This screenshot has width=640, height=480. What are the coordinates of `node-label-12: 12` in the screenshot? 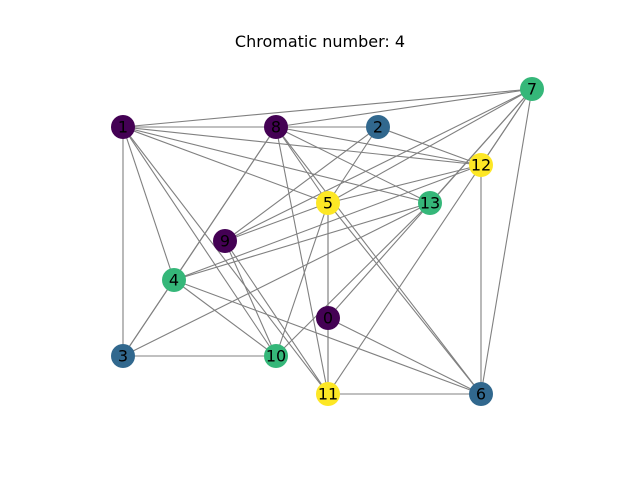 It's located at (481, 165).